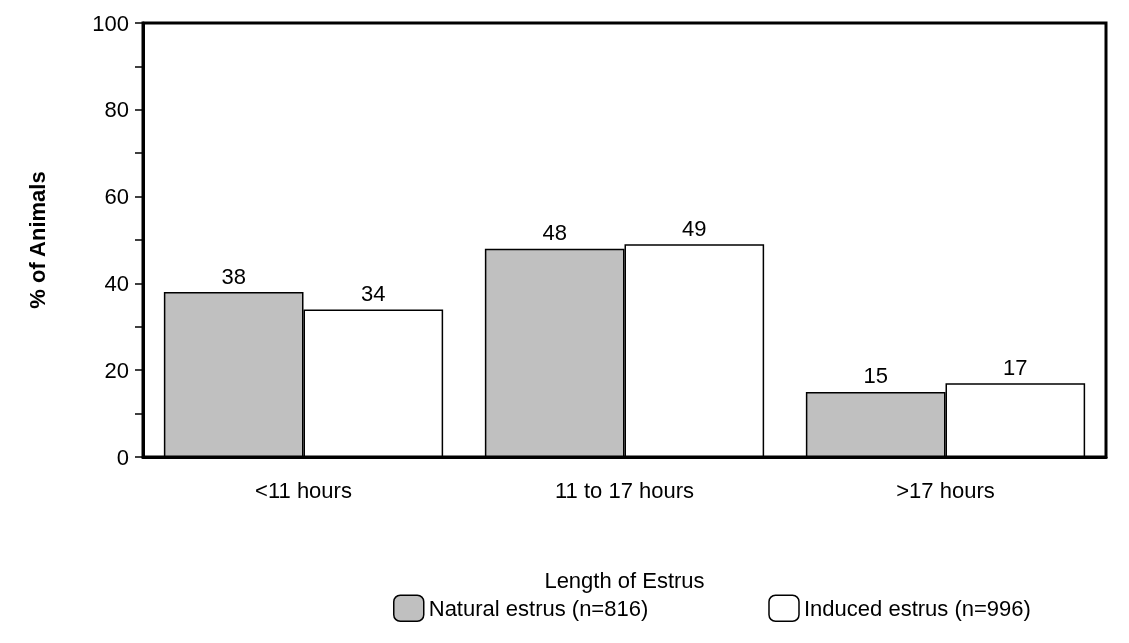 This screenshot has width=1129, height=643. What do you see at coordinates (1015, 367) in the screenshot?
I see `data-label: 17` at bounding box center [1015, 367].